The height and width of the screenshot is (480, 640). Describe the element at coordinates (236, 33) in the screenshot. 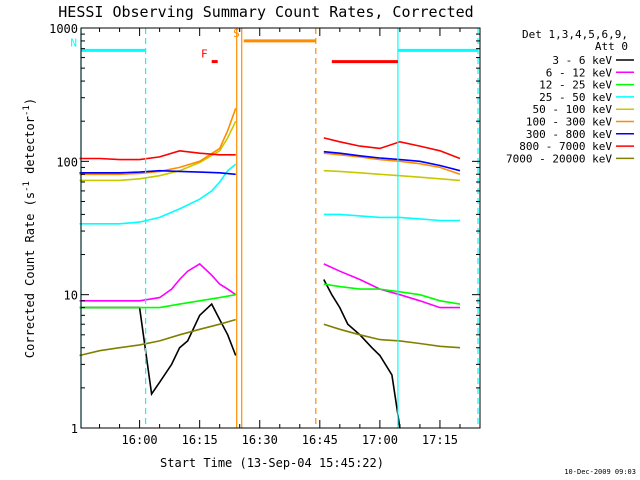

I see `interval-bar-label: S` at that location.